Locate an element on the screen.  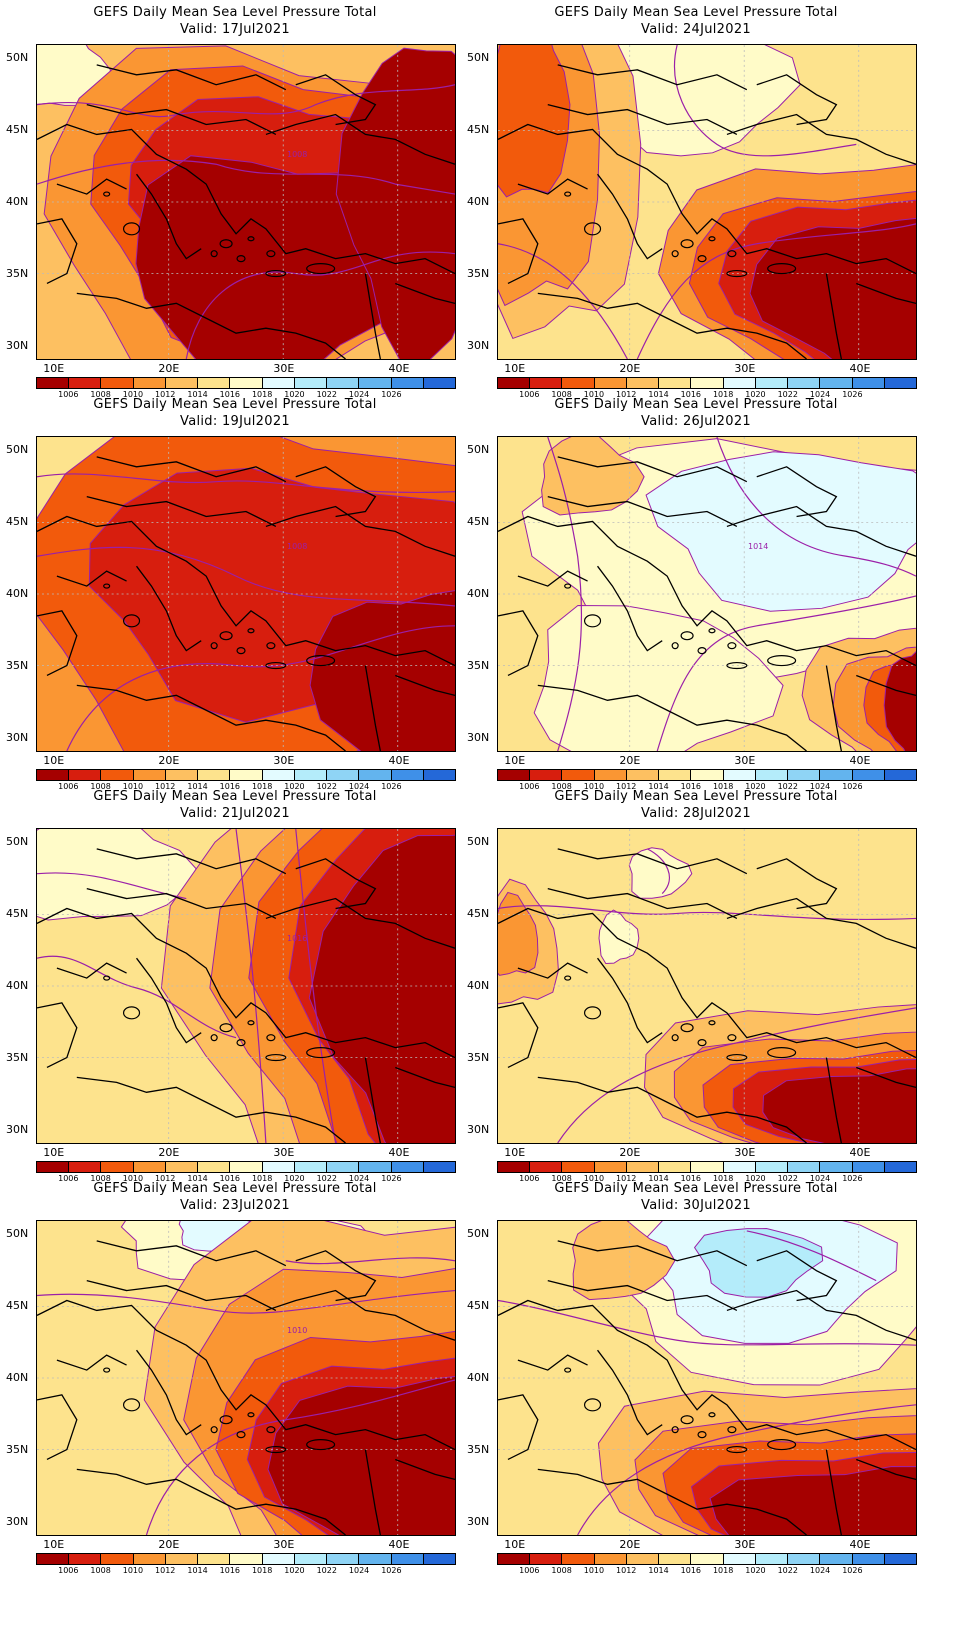
longitude-label: 40E is located at coordinates (399, 368).